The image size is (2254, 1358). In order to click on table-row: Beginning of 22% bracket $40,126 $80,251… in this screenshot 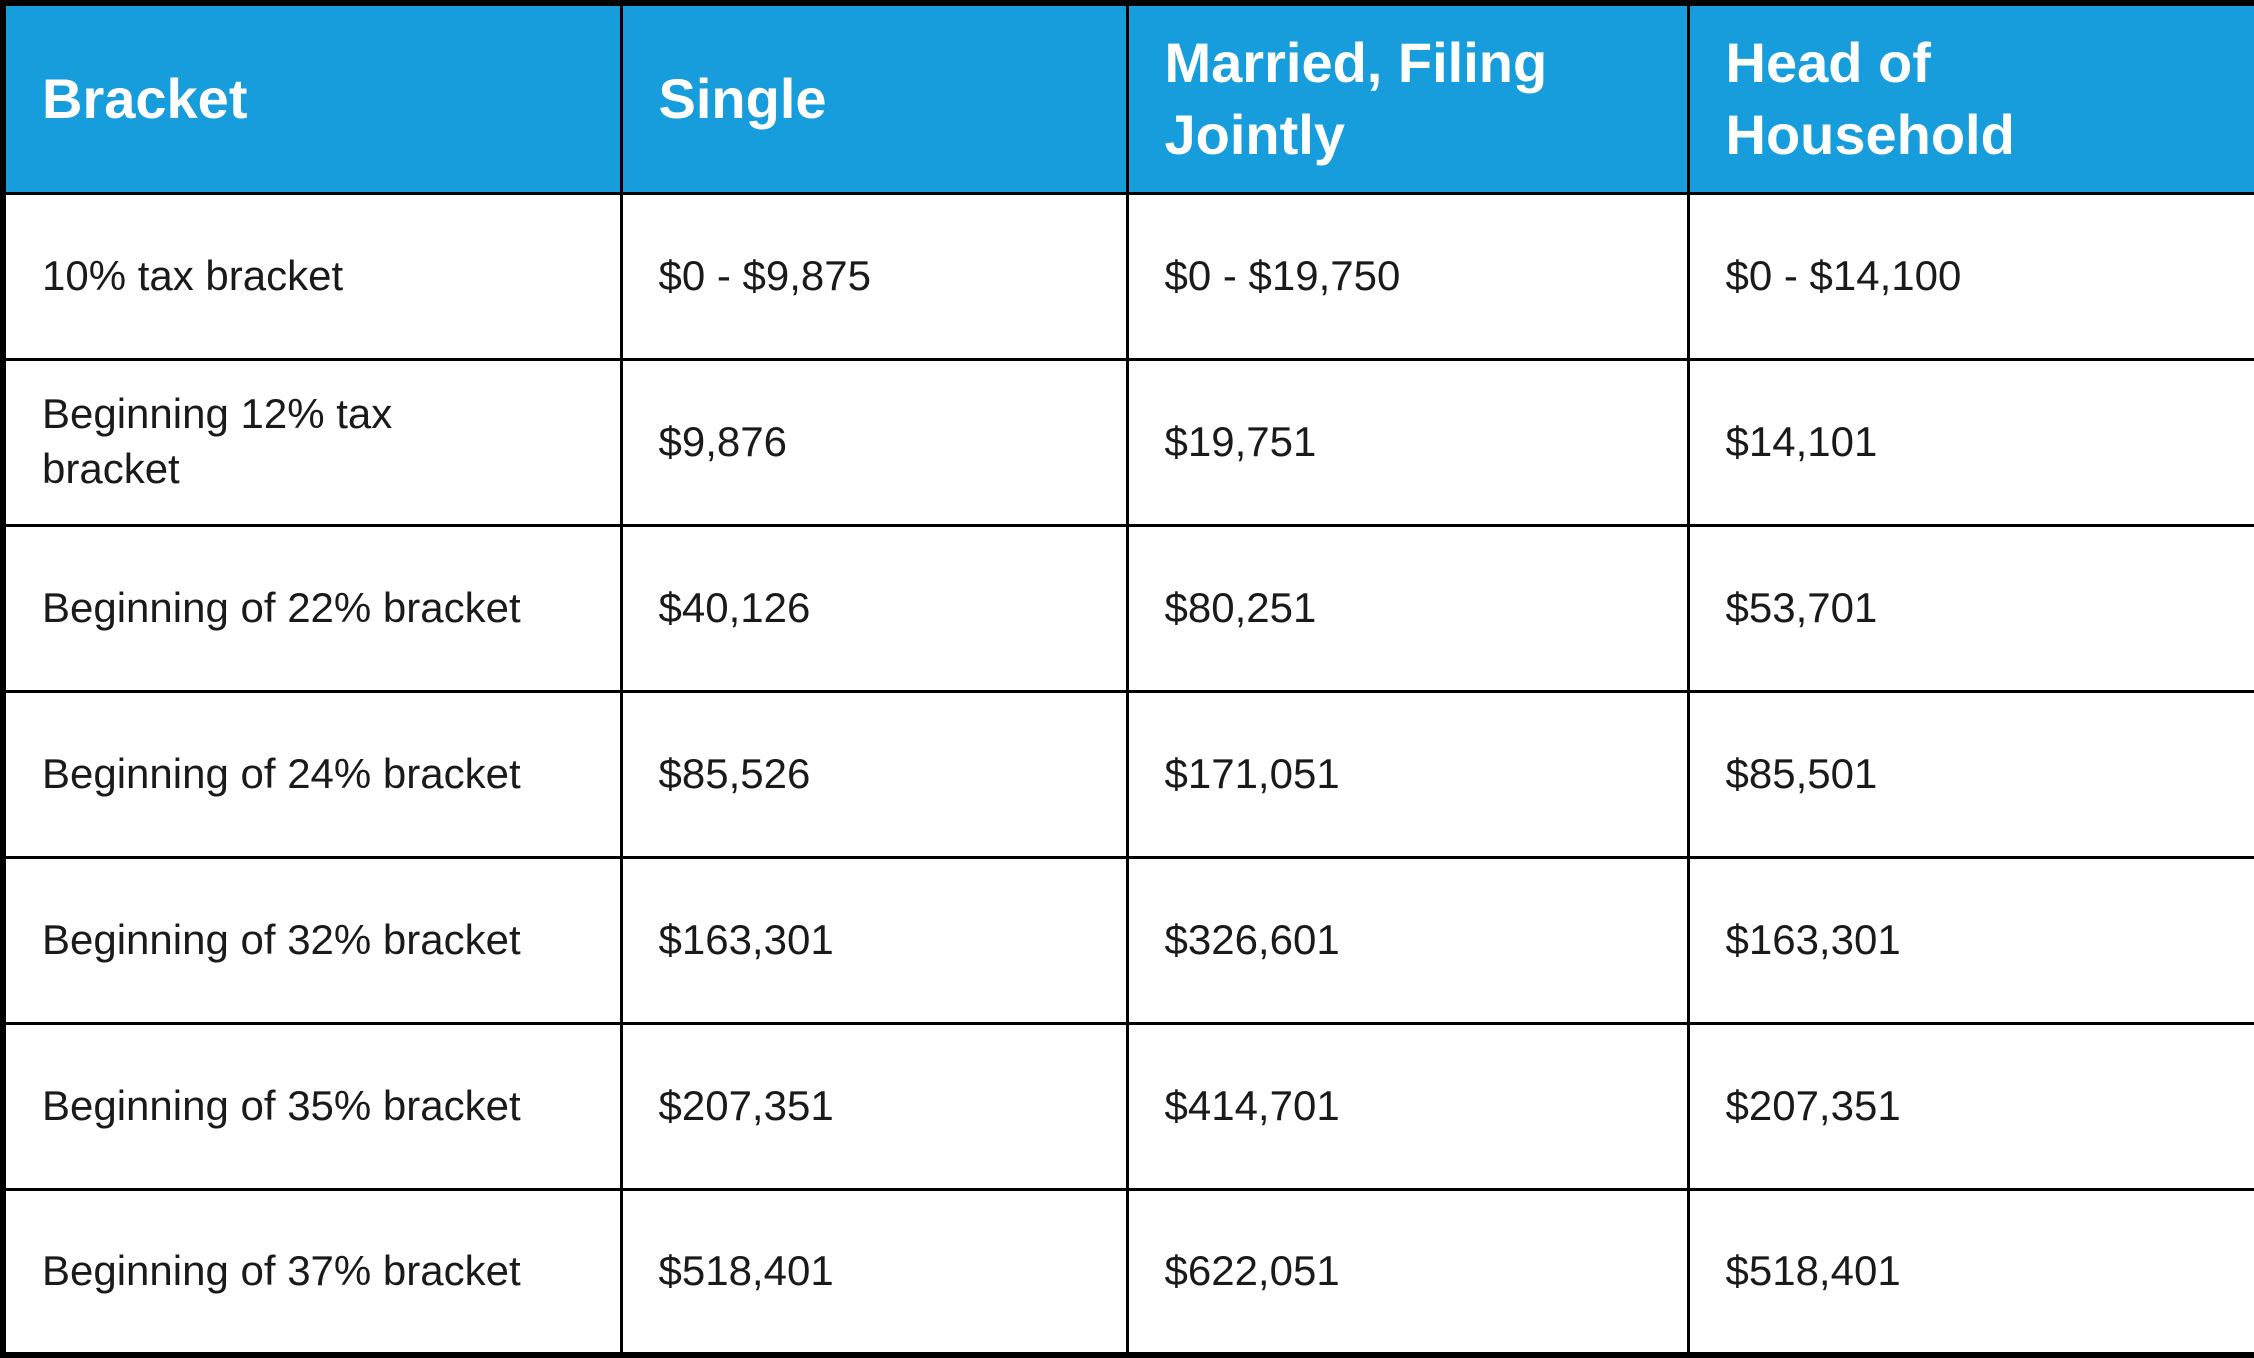, I will do `click(1127, 608)`.